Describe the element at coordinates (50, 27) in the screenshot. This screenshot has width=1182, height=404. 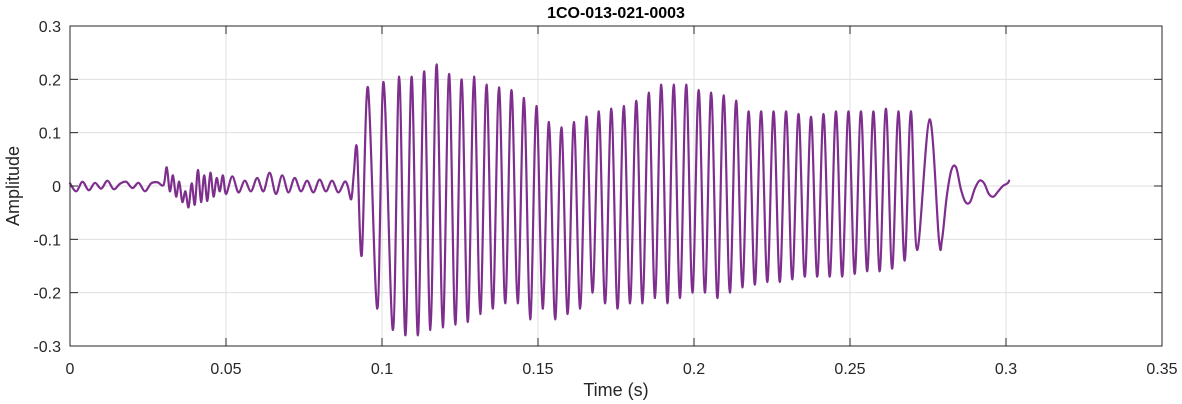
I see `y-tick-label: 0.3` at that location.